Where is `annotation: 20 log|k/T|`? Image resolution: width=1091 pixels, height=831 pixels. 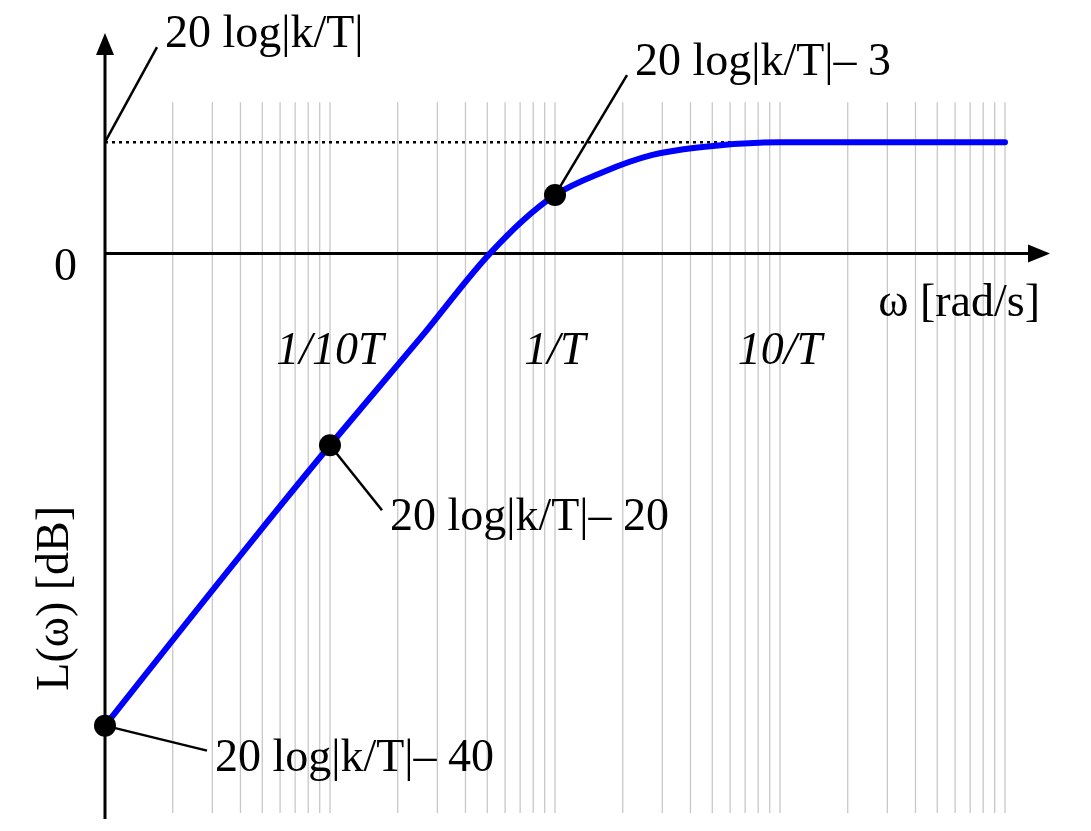
annotation: 20 log|k/T| is located at coordinates (264, 32).